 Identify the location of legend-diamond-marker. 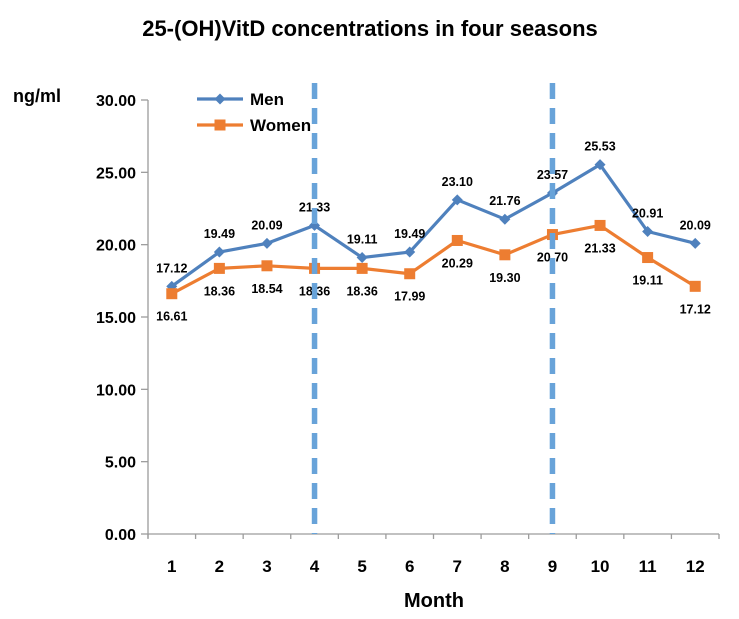
(220, 99).